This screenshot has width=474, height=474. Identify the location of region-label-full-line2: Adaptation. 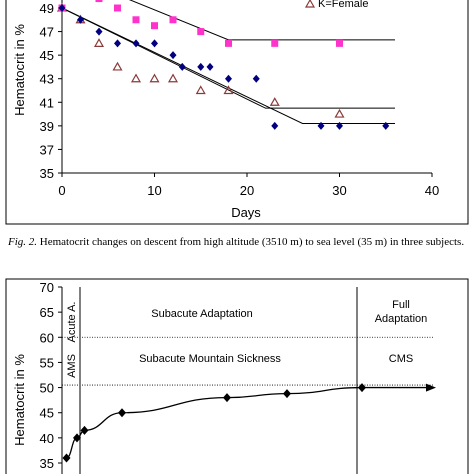
(401, 319).